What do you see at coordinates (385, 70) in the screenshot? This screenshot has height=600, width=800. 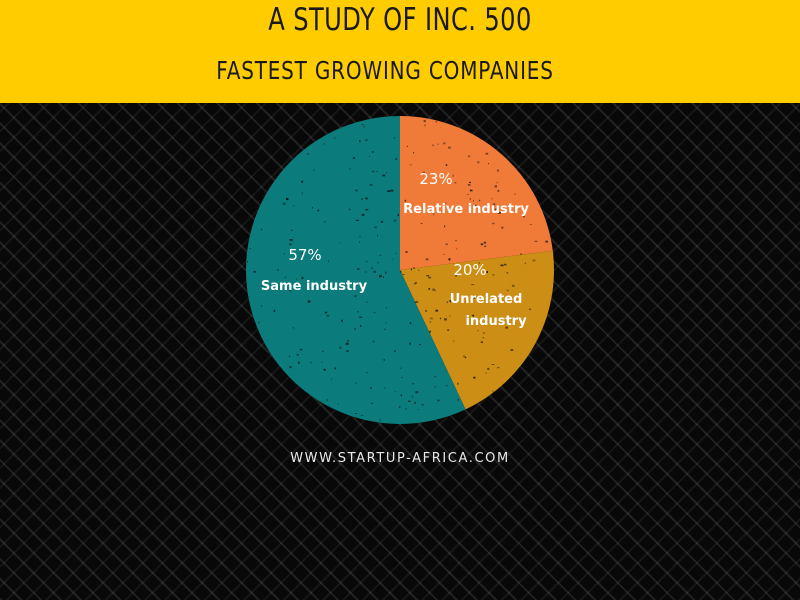 I see `page-subtitle: FASTEST GROWING COMPANIES` at bounding box center [385, 70].